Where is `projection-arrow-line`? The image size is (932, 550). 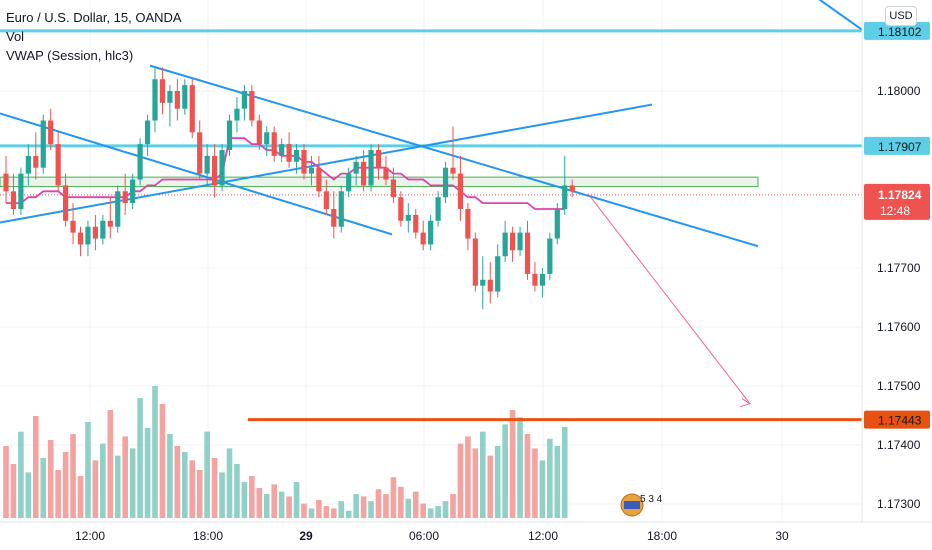
projection-arrow-line is located at coordinates (669, 299).